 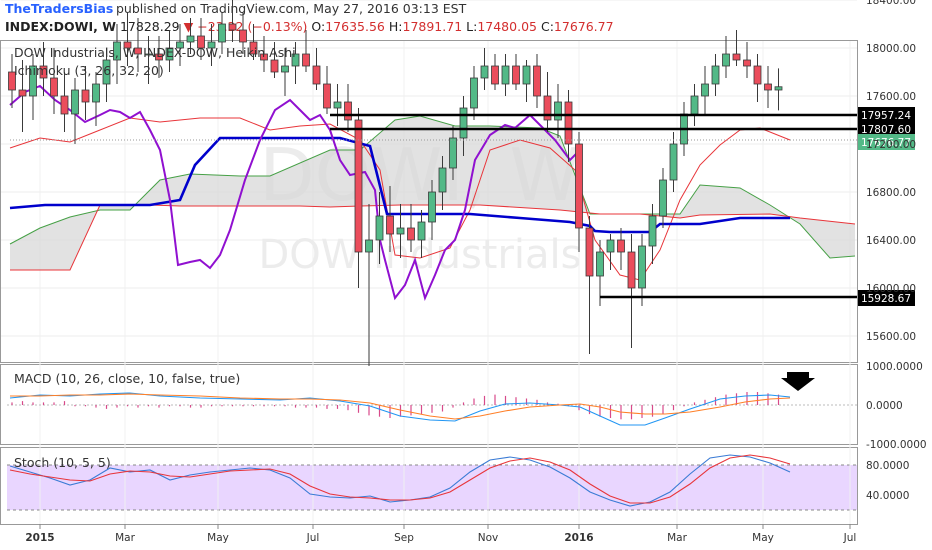 What do you see at coordinates (59, 8) in the screenshot?
I see `publisher-link: TheTradersBias` at bounding box center [59, 8].